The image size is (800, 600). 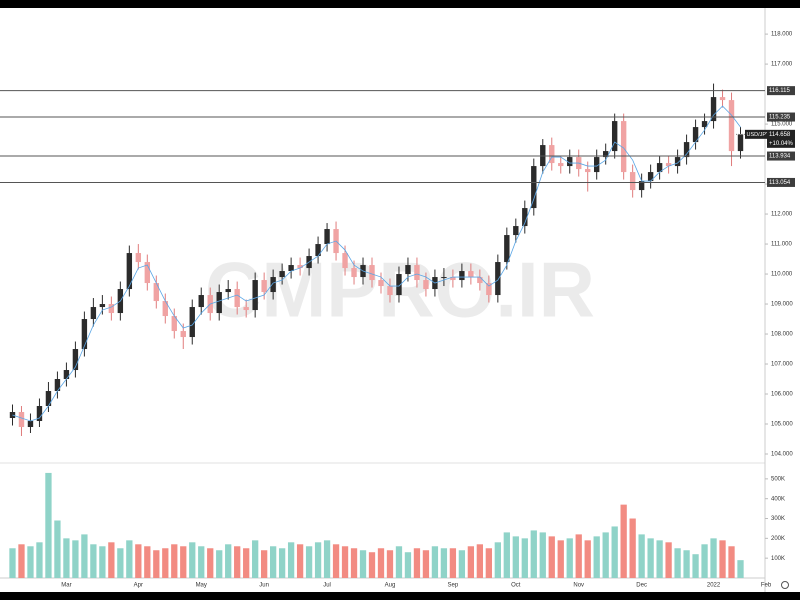 I want to click on x-tick-label: Mar, so click(x=66, y=586).